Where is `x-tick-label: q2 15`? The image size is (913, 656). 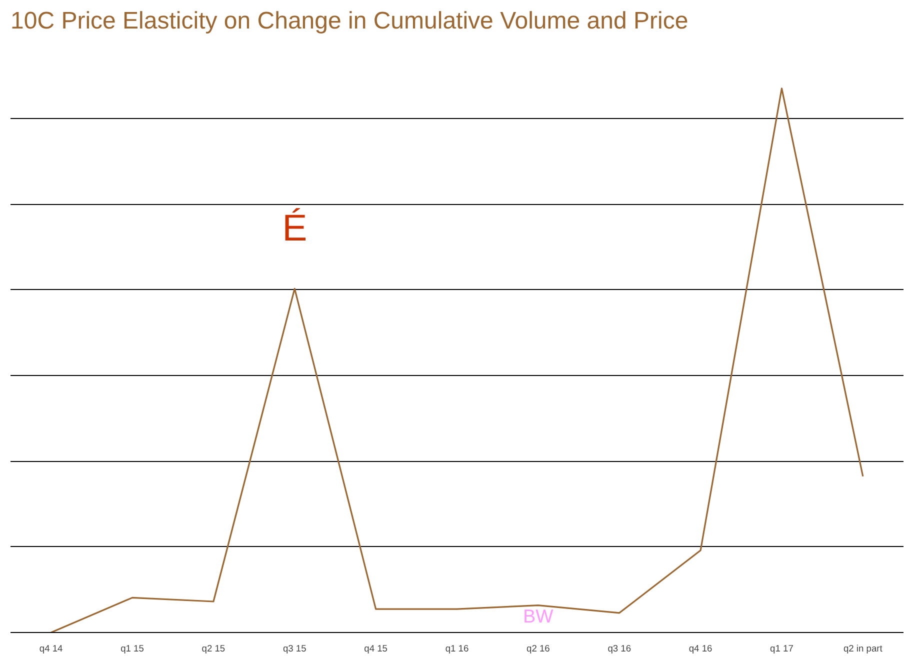 x-tick-label: q2 15 is located at coordinates (214, 649).